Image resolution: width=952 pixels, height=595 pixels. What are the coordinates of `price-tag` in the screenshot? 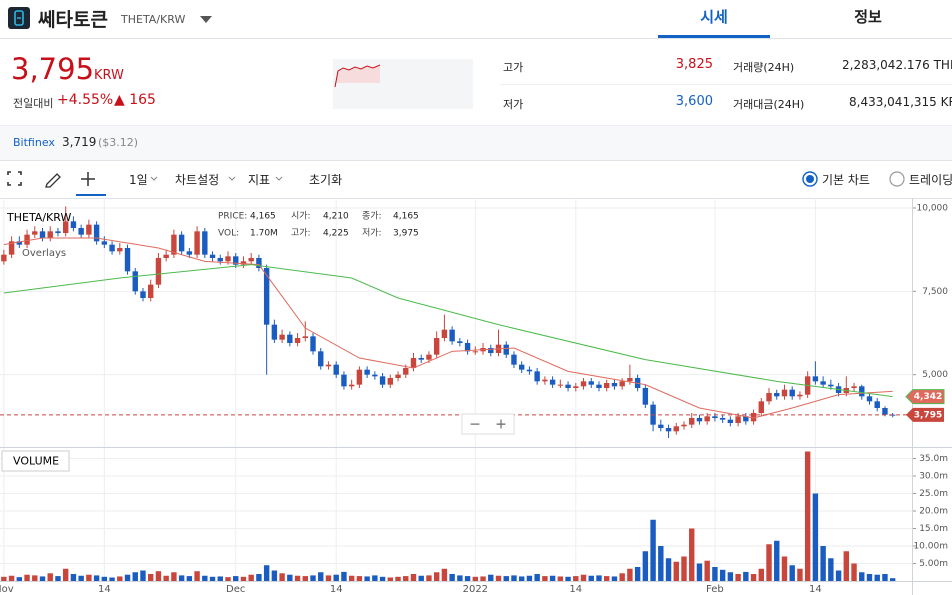 It's located at (925, 414).